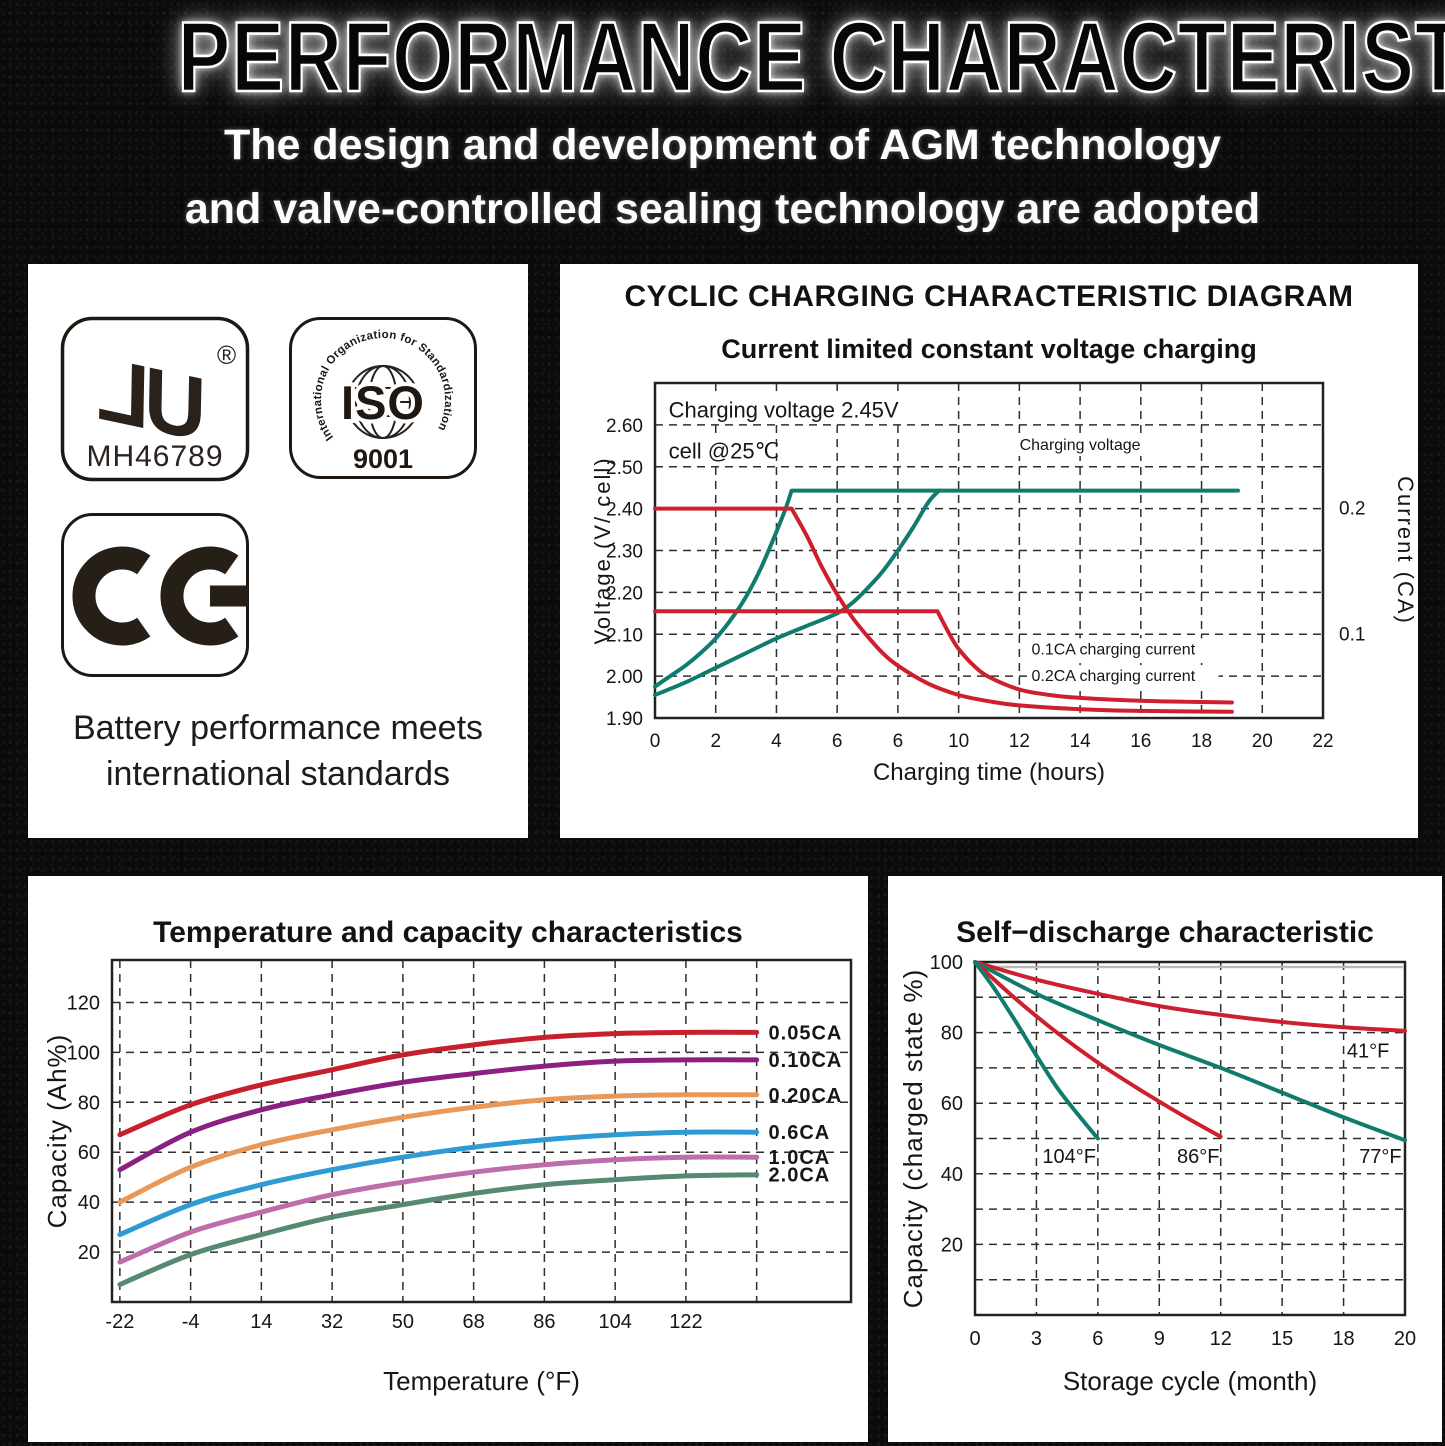 The width and height of the screenshot is (1445, 1446). Describe the element at coordinates (481, 1381) in the screenshot. I see `temp-xlabel: Temperature (°F)` at that location.